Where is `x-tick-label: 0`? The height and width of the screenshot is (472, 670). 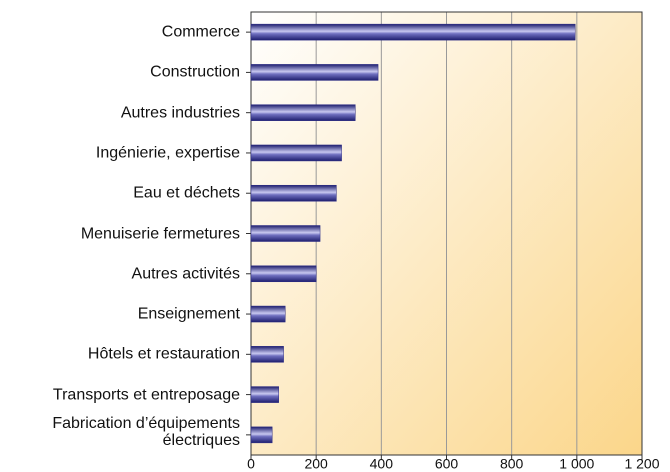
x-tick-label: 0 is located at coordinates (251, 464).